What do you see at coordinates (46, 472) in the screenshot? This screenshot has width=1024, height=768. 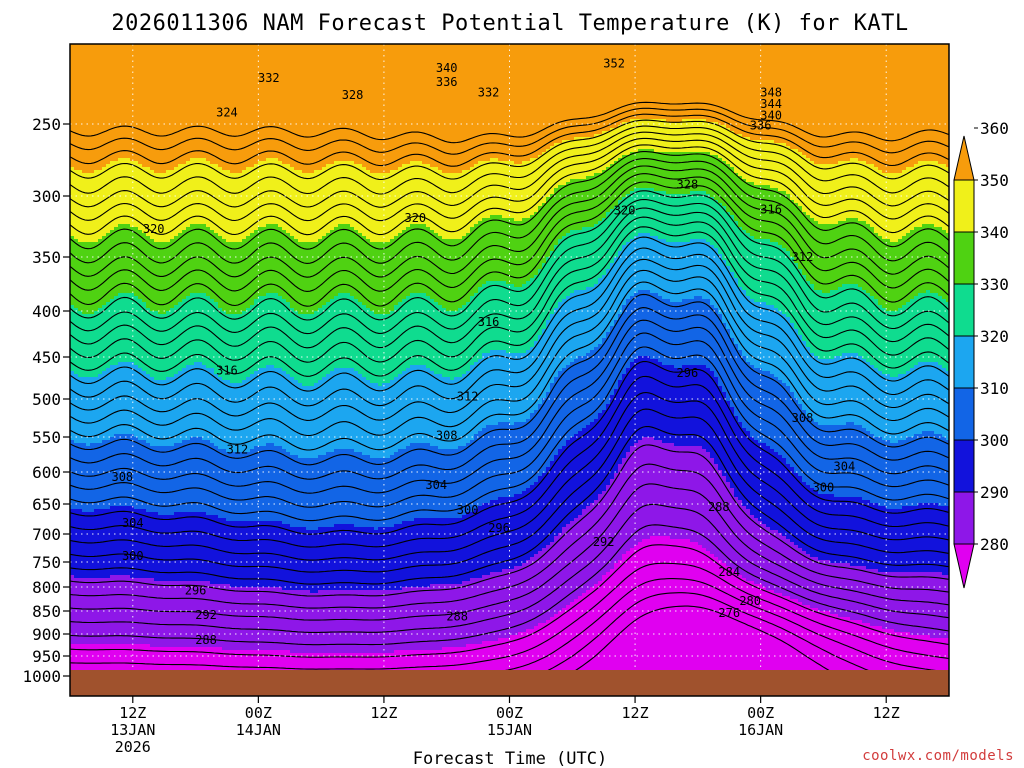 I see `y-tick-label: 600` at bounding box center [46, 472].